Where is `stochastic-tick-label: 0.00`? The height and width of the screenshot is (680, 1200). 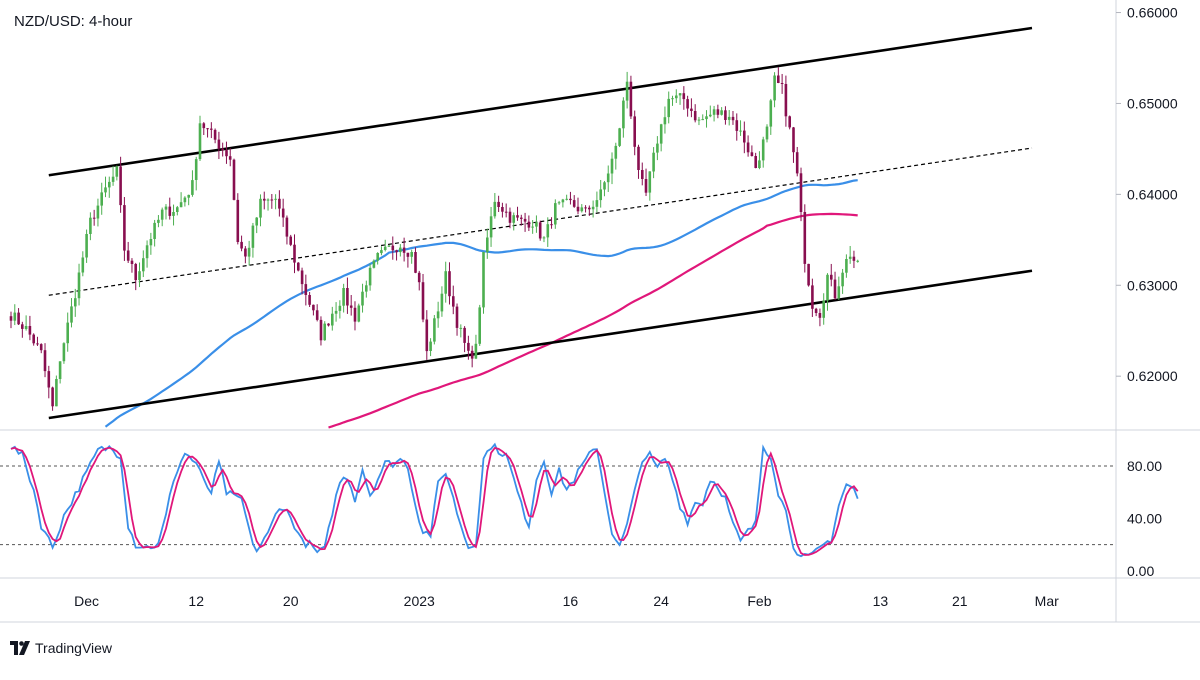 stochastic-tick-label: 0.00 is located at coordinates (1140, 571).